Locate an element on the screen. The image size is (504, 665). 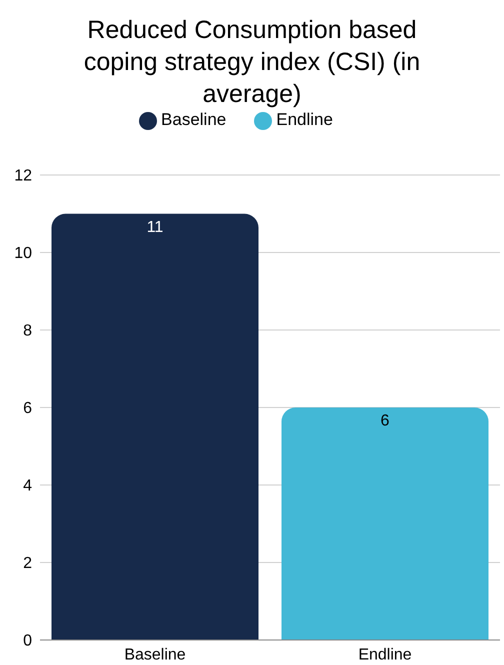
y-tick-label: 12 is located at coordinates (23, 176).